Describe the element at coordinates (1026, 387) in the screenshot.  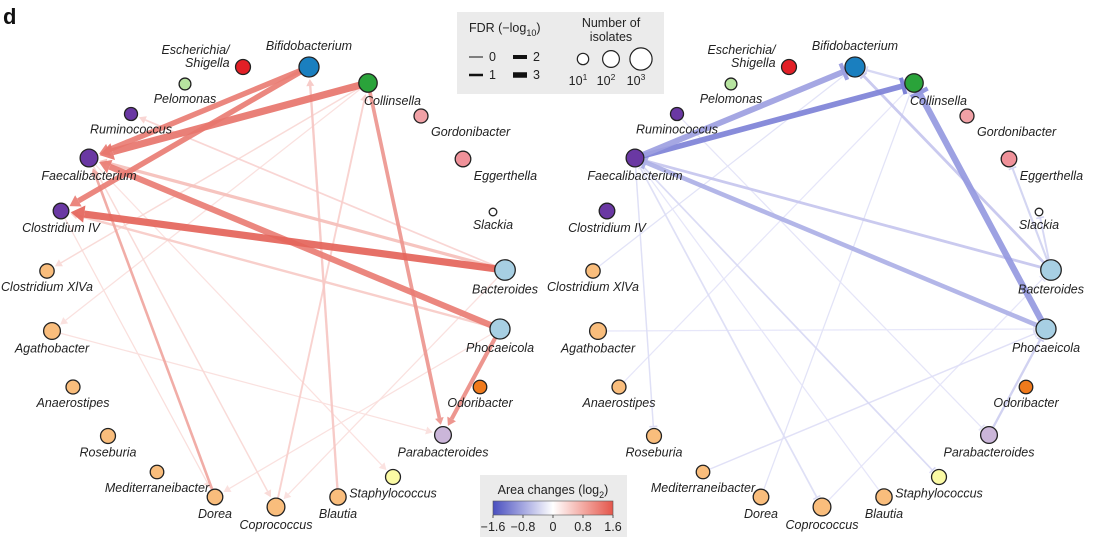
I see `node-circle-odoribacter` at that location.